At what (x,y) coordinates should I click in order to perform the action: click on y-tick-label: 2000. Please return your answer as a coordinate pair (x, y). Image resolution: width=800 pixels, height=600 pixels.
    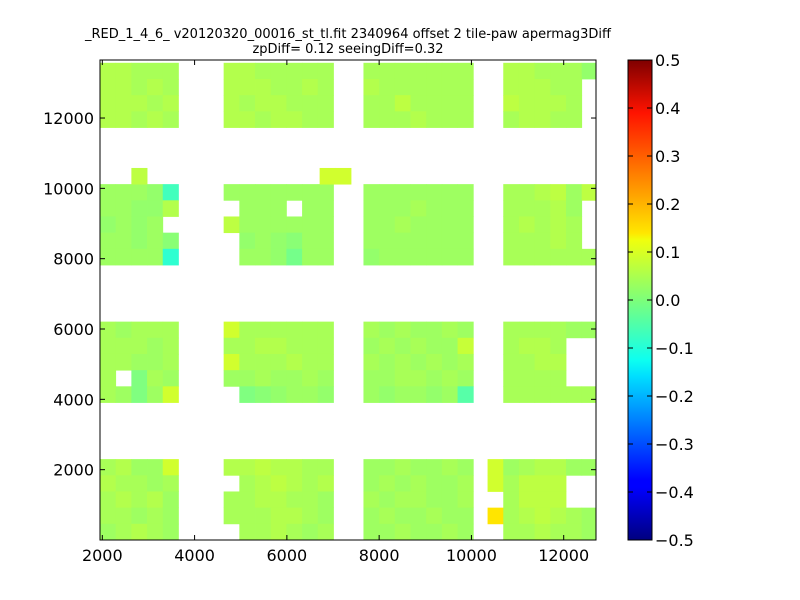
    Looking at the image, I should click on (73, 470).